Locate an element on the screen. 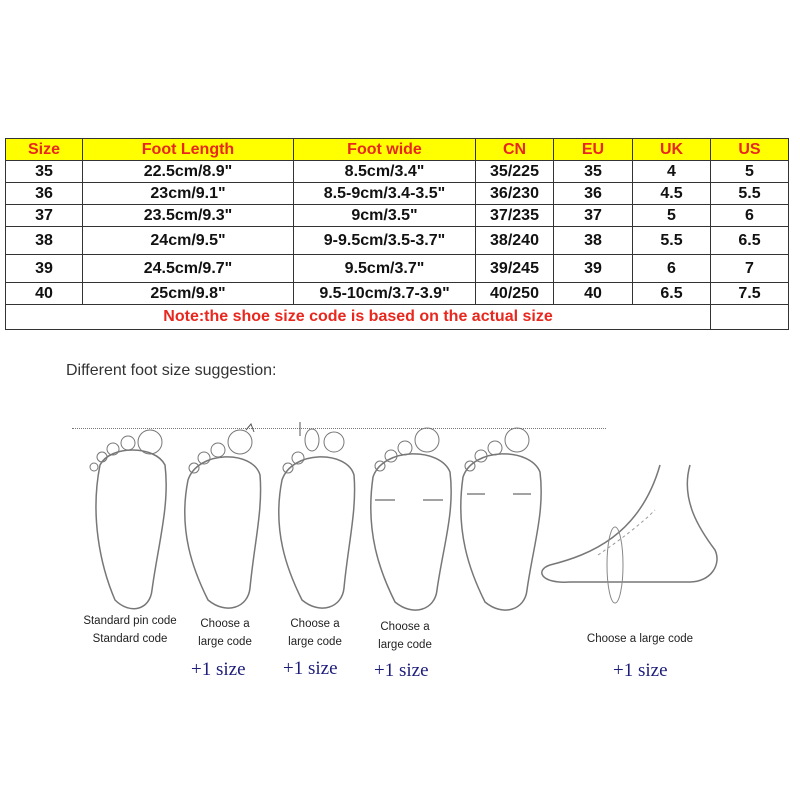 Image resolution: width=800 pixels, height=800 pixels. caption-line-2: Standard code is located at coordinates (130, 639).